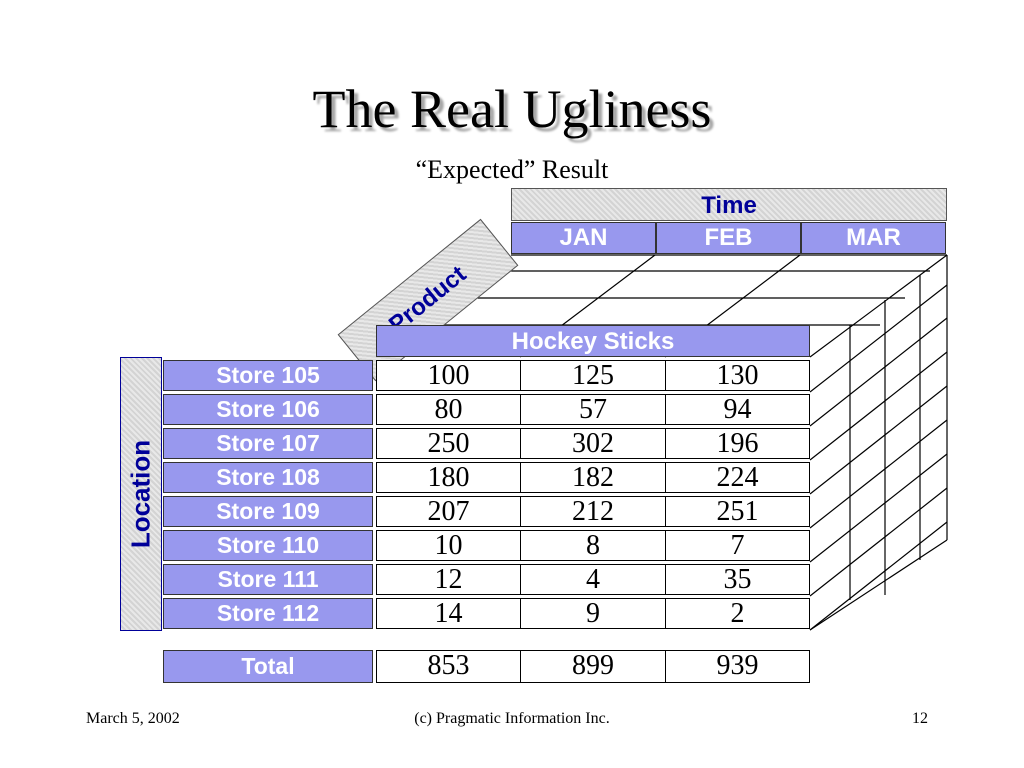 This screenshot has width=1024, height=768. I want to click on table-cell: 125, so click(593, 375).